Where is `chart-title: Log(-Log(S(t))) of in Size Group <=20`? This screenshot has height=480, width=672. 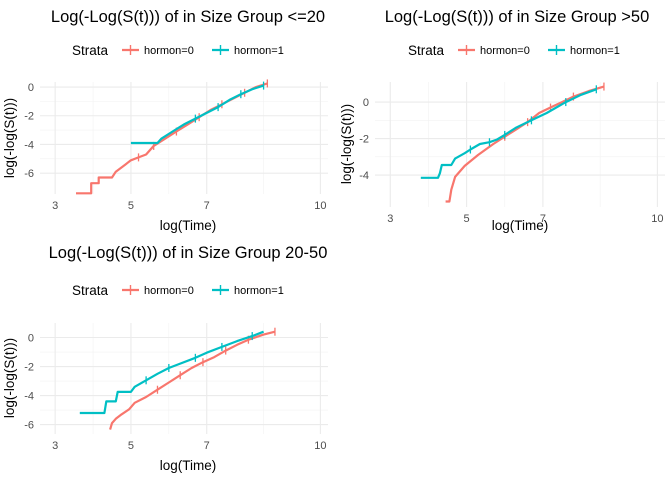 chart-title: Log(-Log(S(t))) of in Size Group <=20 is located at coordinates (188, 17).